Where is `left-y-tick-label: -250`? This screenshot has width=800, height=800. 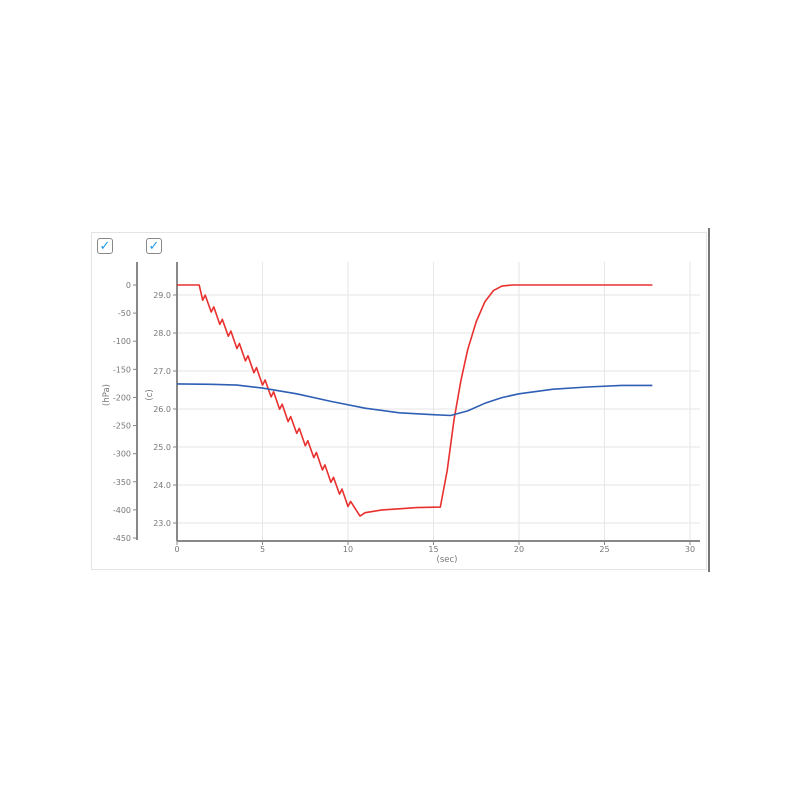
left-y-tick-label: -250 is located at coordinates (122, 426).